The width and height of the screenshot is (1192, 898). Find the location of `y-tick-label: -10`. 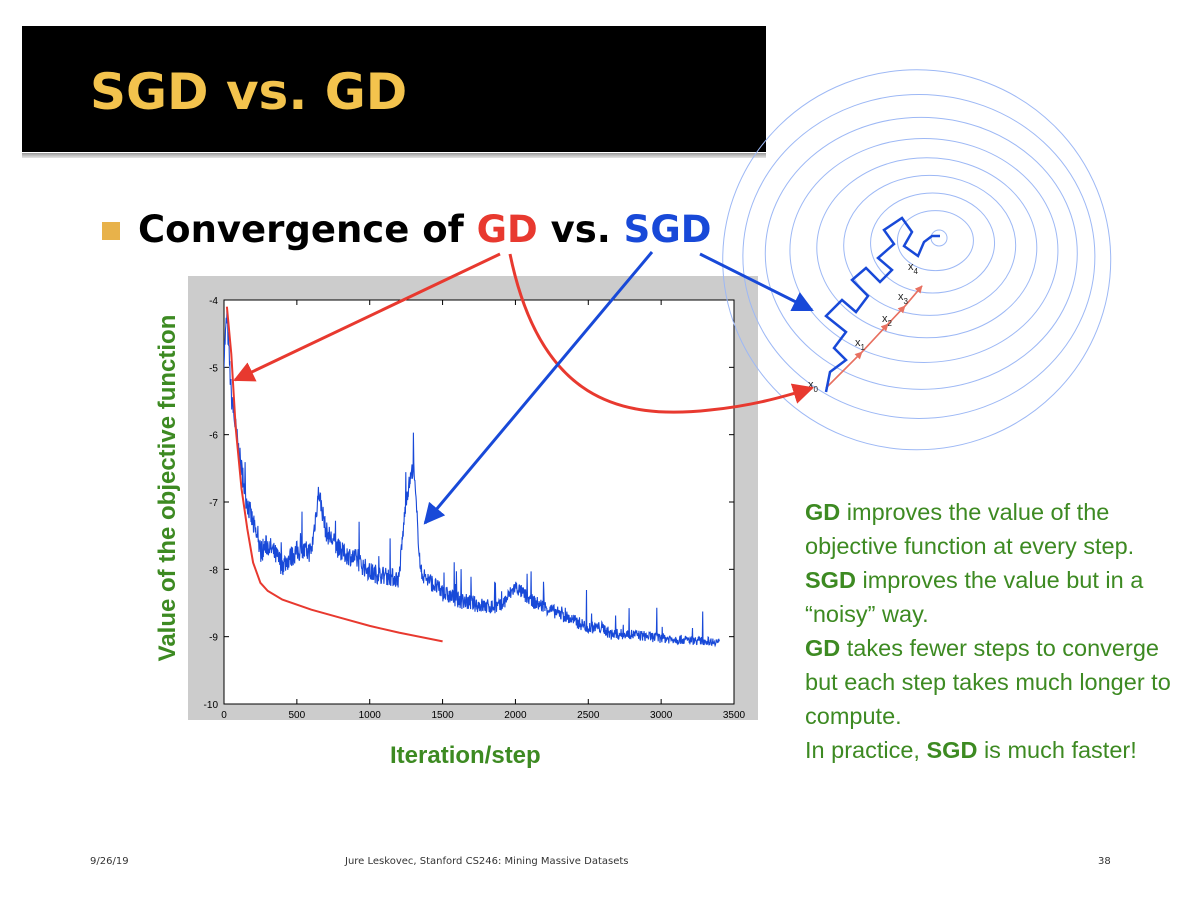

y-tick-label: -10 is located at coordinates (211, 705).